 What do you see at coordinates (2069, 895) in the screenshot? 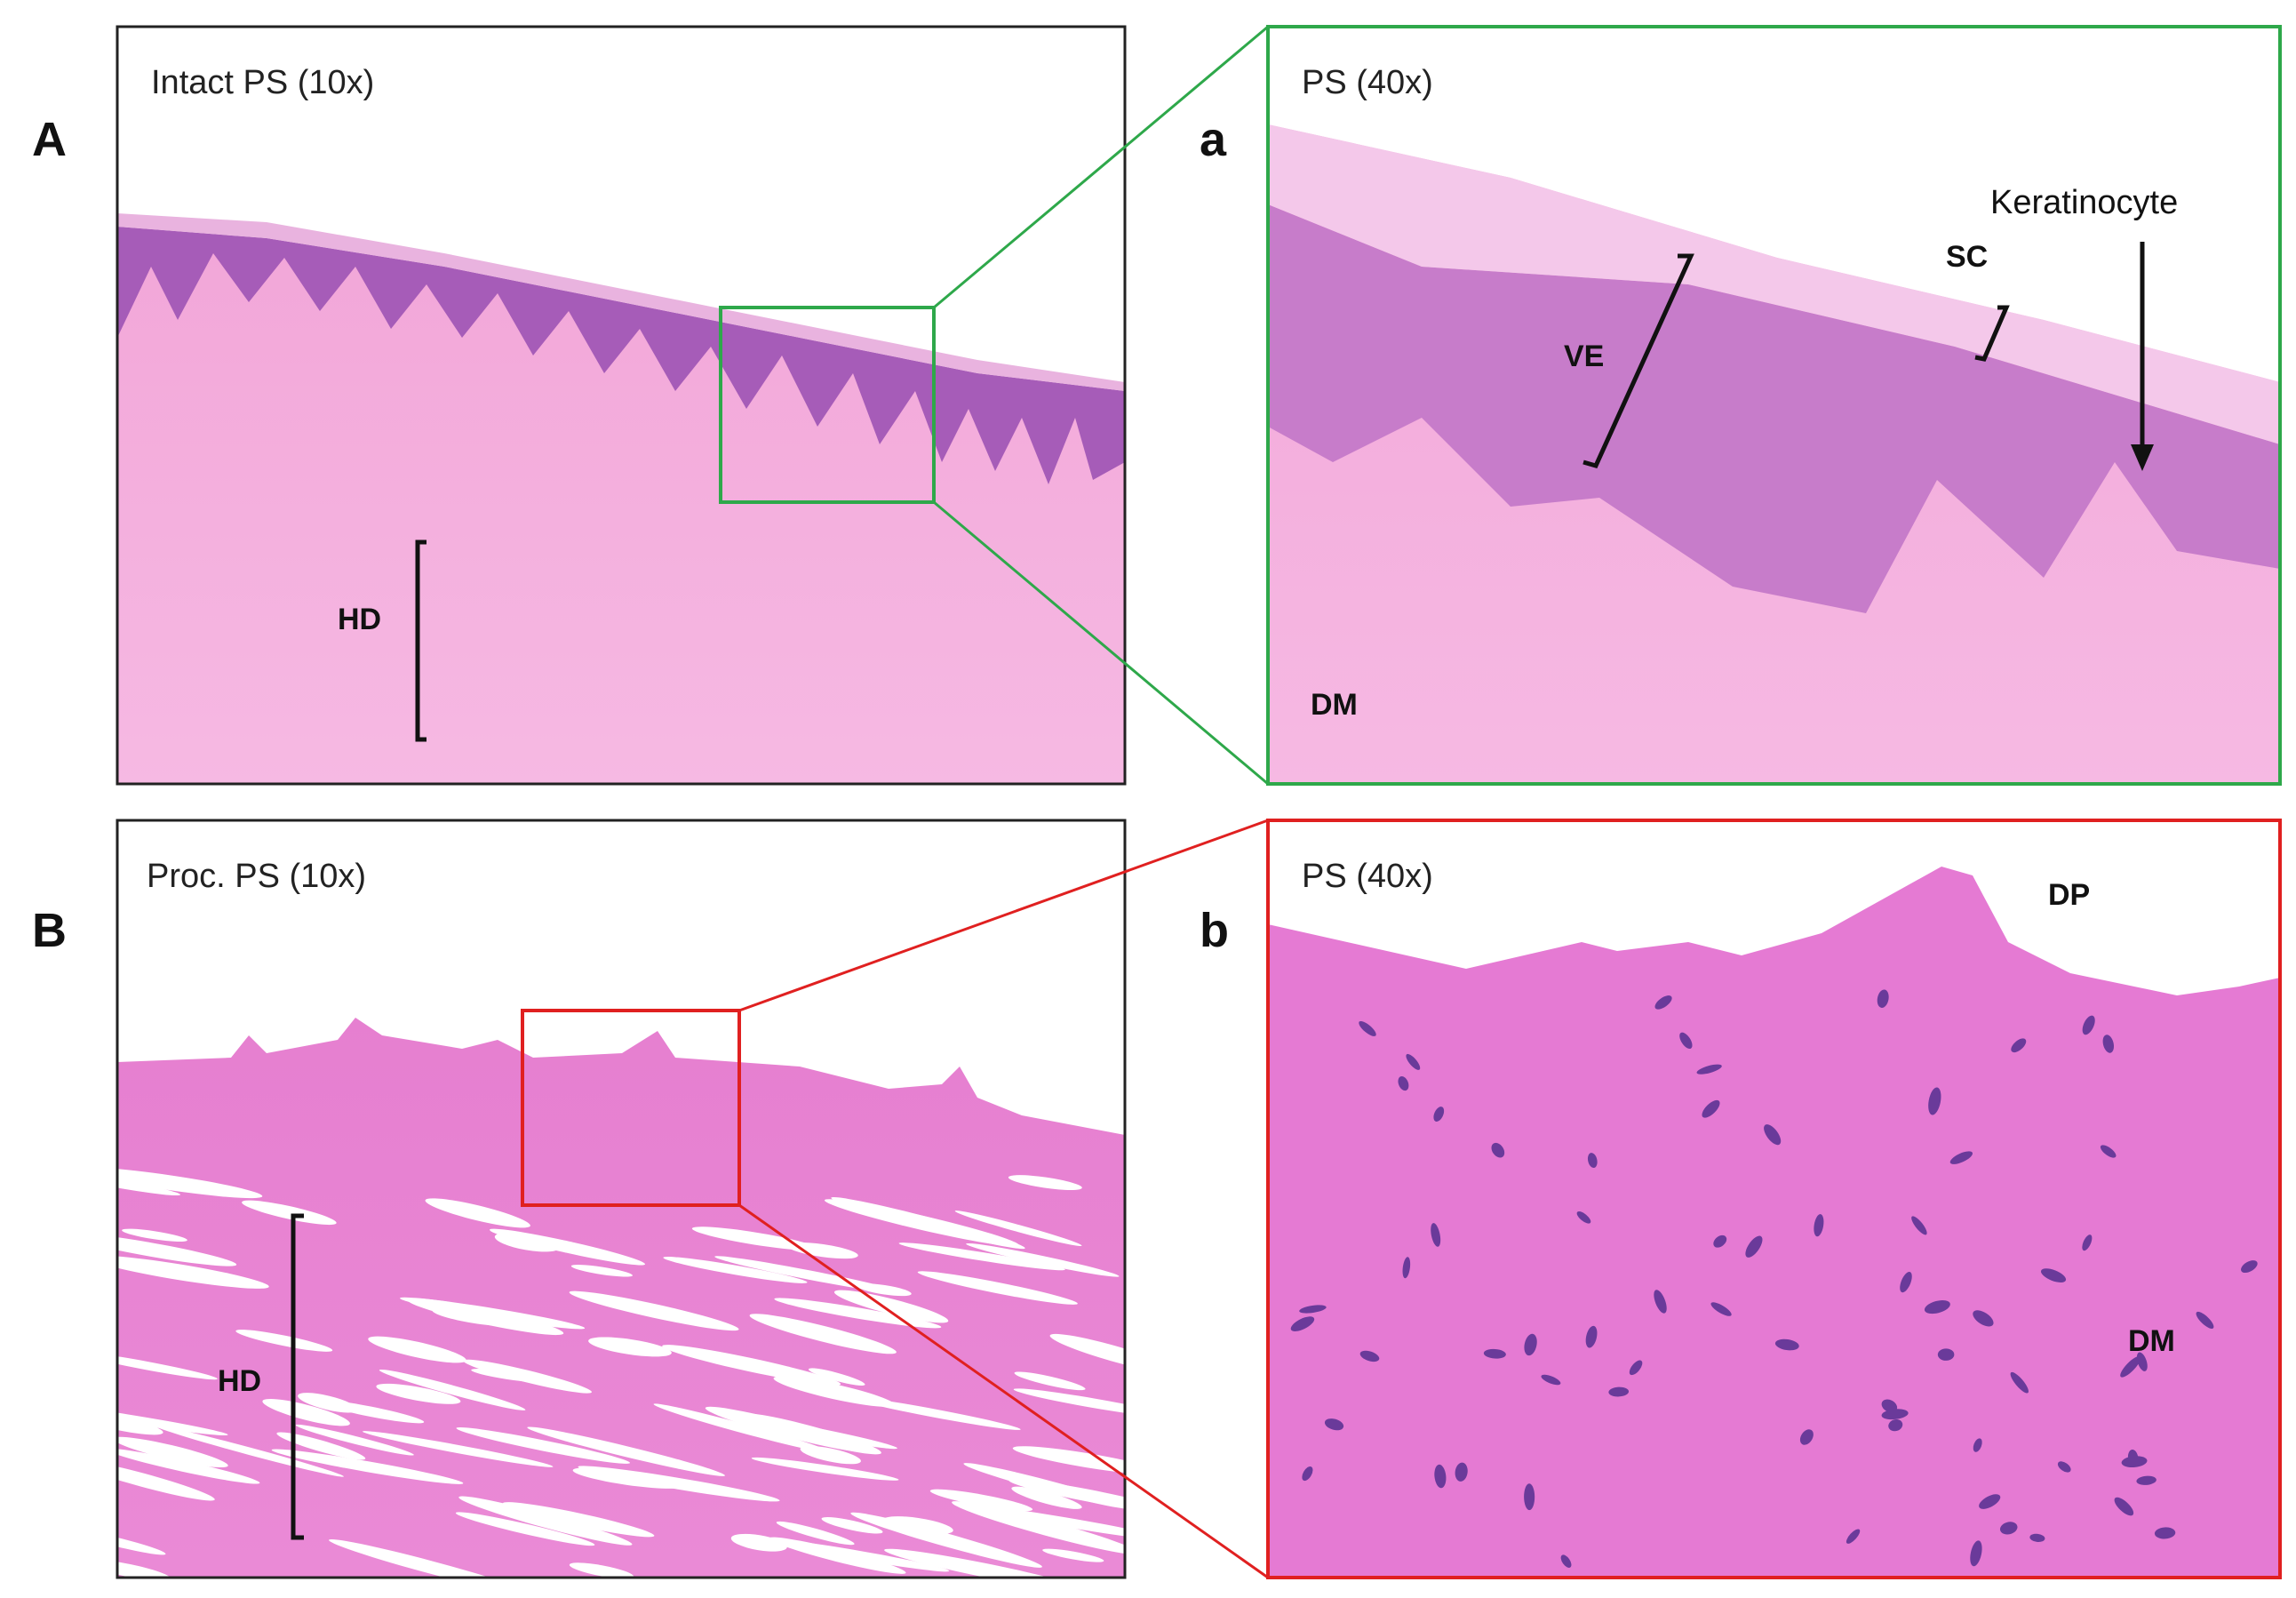
I see `region-label: DP` at bounding box center [2069, 895].